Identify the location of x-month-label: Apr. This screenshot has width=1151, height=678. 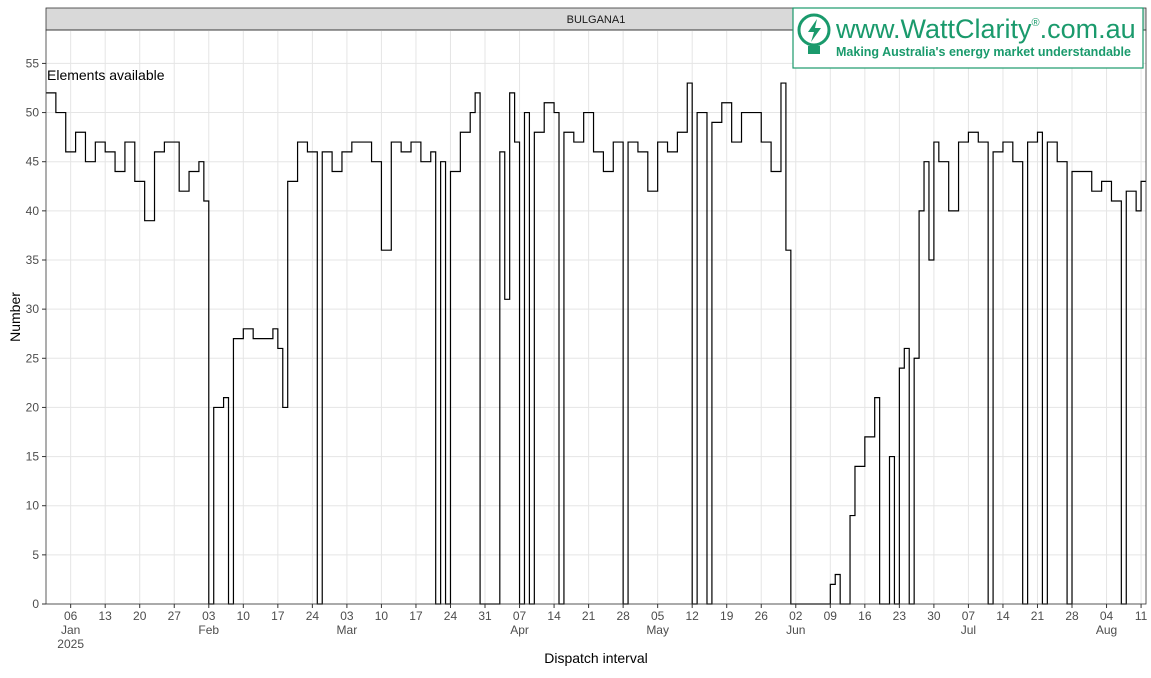
(519, 630).